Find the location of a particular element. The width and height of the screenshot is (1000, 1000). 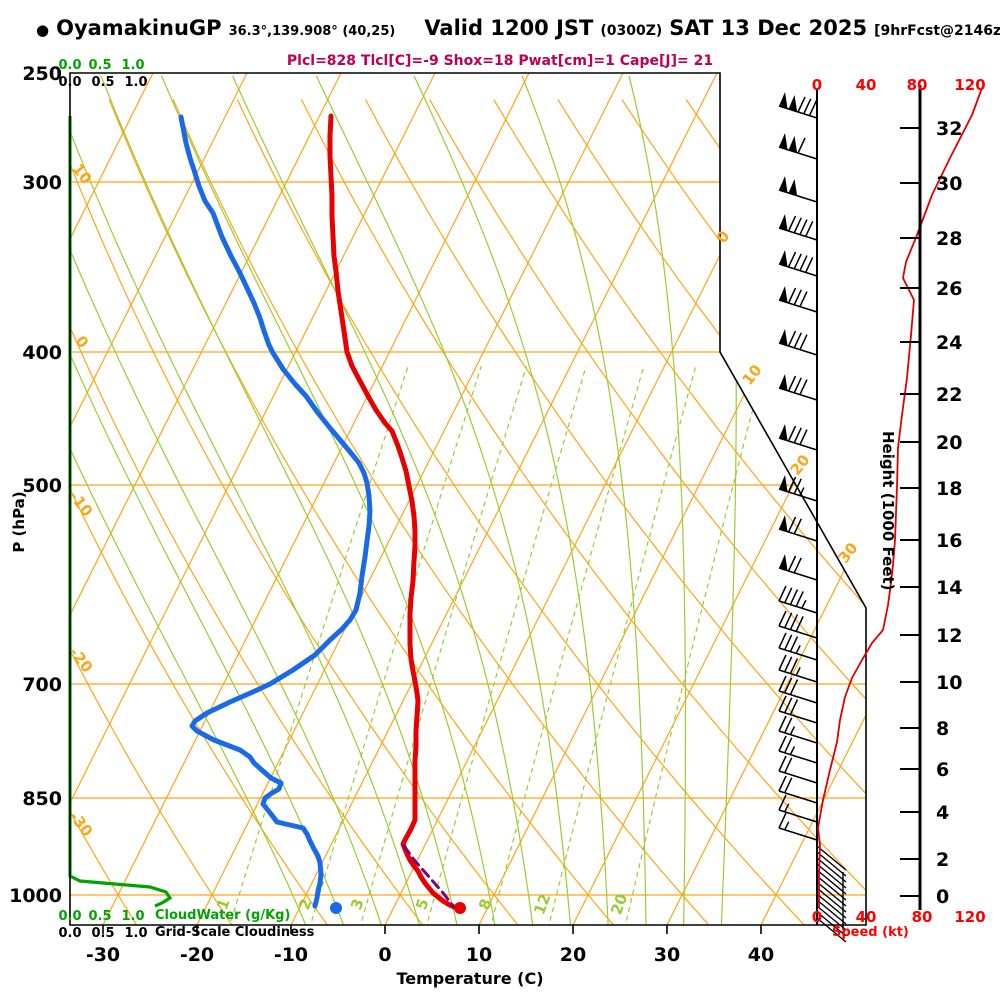

cloudwater-scale-bottom: 0.0 is located at coordinates (69, 916).